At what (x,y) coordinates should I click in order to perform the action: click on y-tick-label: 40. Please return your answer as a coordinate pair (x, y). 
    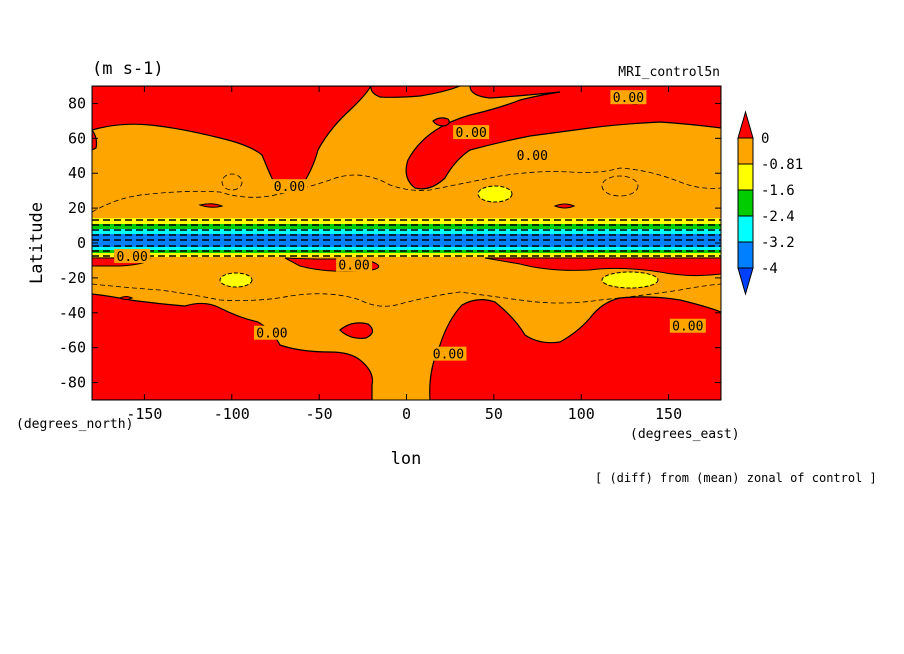
    Looking at the image, I should click on (77, 173).